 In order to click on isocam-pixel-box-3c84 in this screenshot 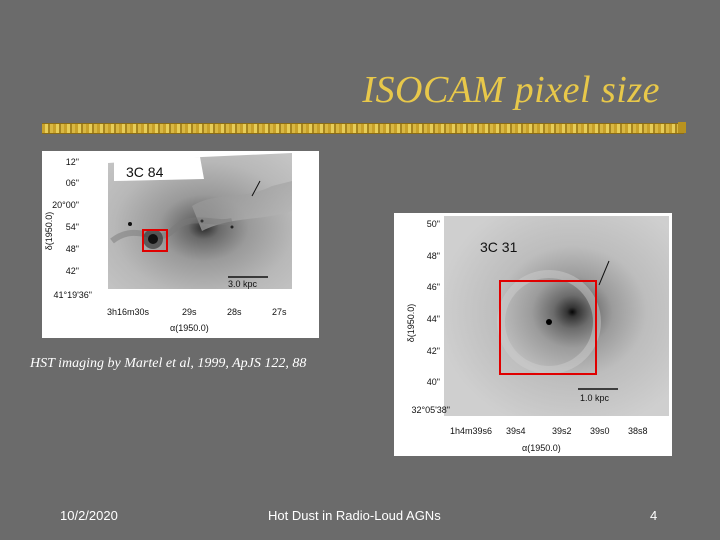, I will do `click(155, 240)`.